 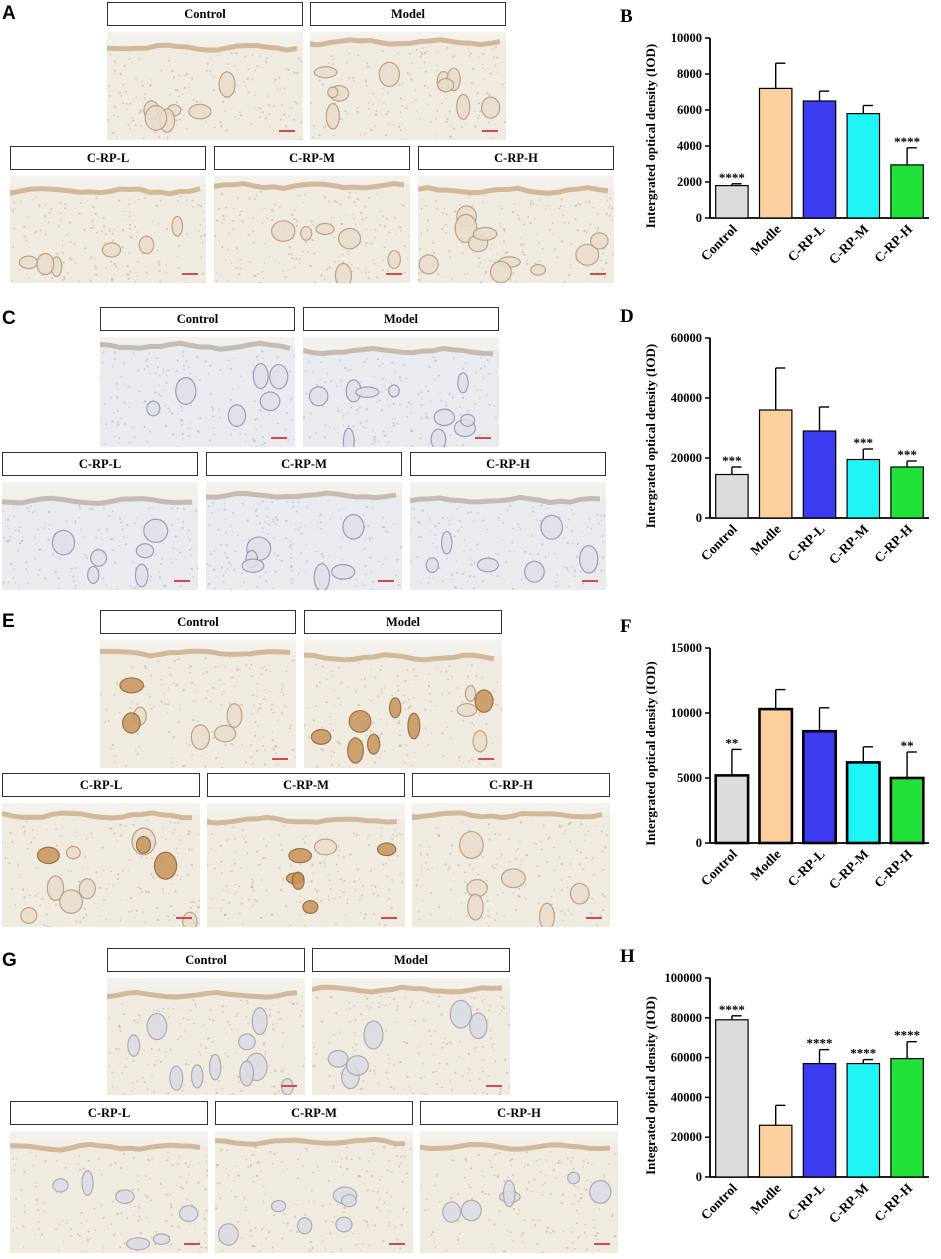 What do you see at coordinates (205, 14) in the screenshot?
I see `label-control-a: Control` at bounding box center [205, 14].